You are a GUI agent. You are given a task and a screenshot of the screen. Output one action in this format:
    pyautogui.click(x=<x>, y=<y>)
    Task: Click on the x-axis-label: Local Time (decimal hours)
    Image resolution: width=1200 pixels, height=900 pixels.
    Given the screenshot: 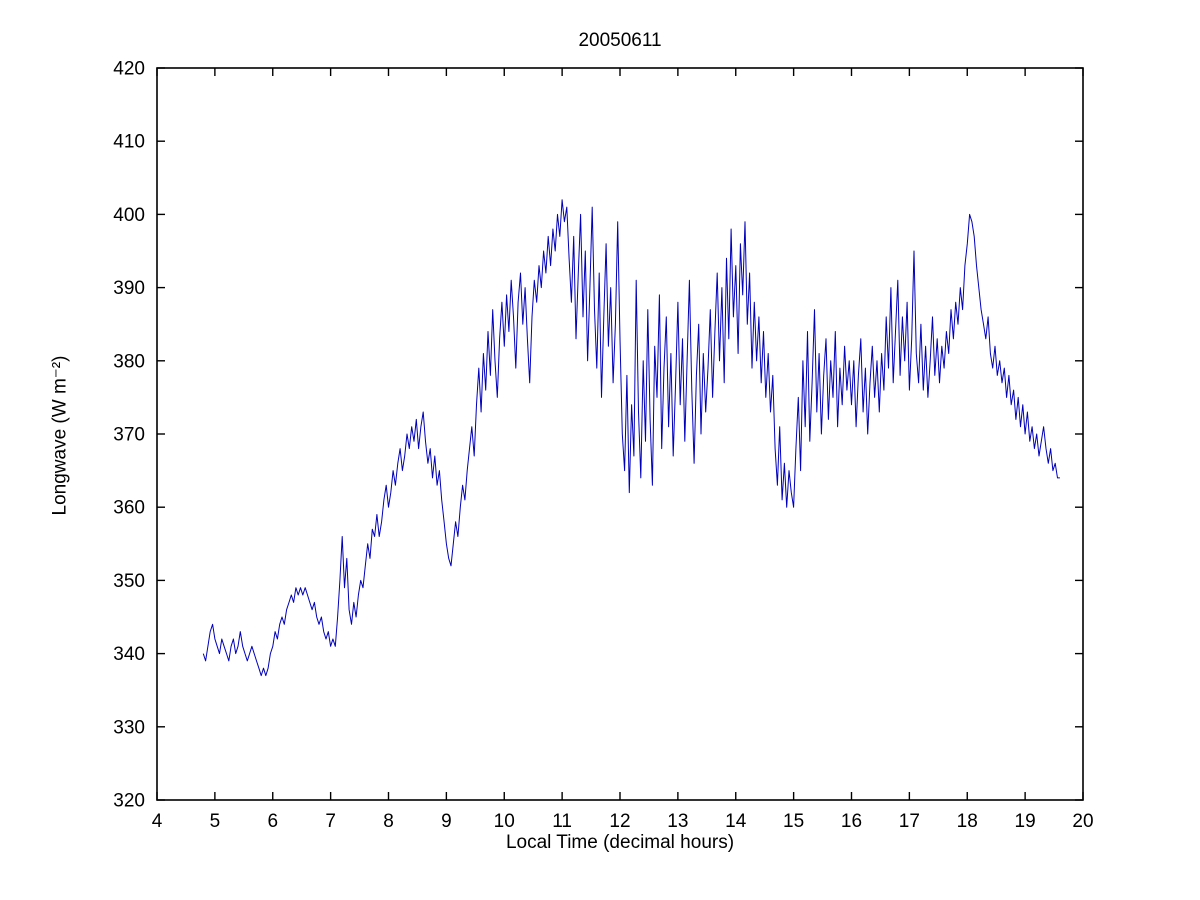 What is the action you would take?
    pyautogui.click(x=620, y=842)
    